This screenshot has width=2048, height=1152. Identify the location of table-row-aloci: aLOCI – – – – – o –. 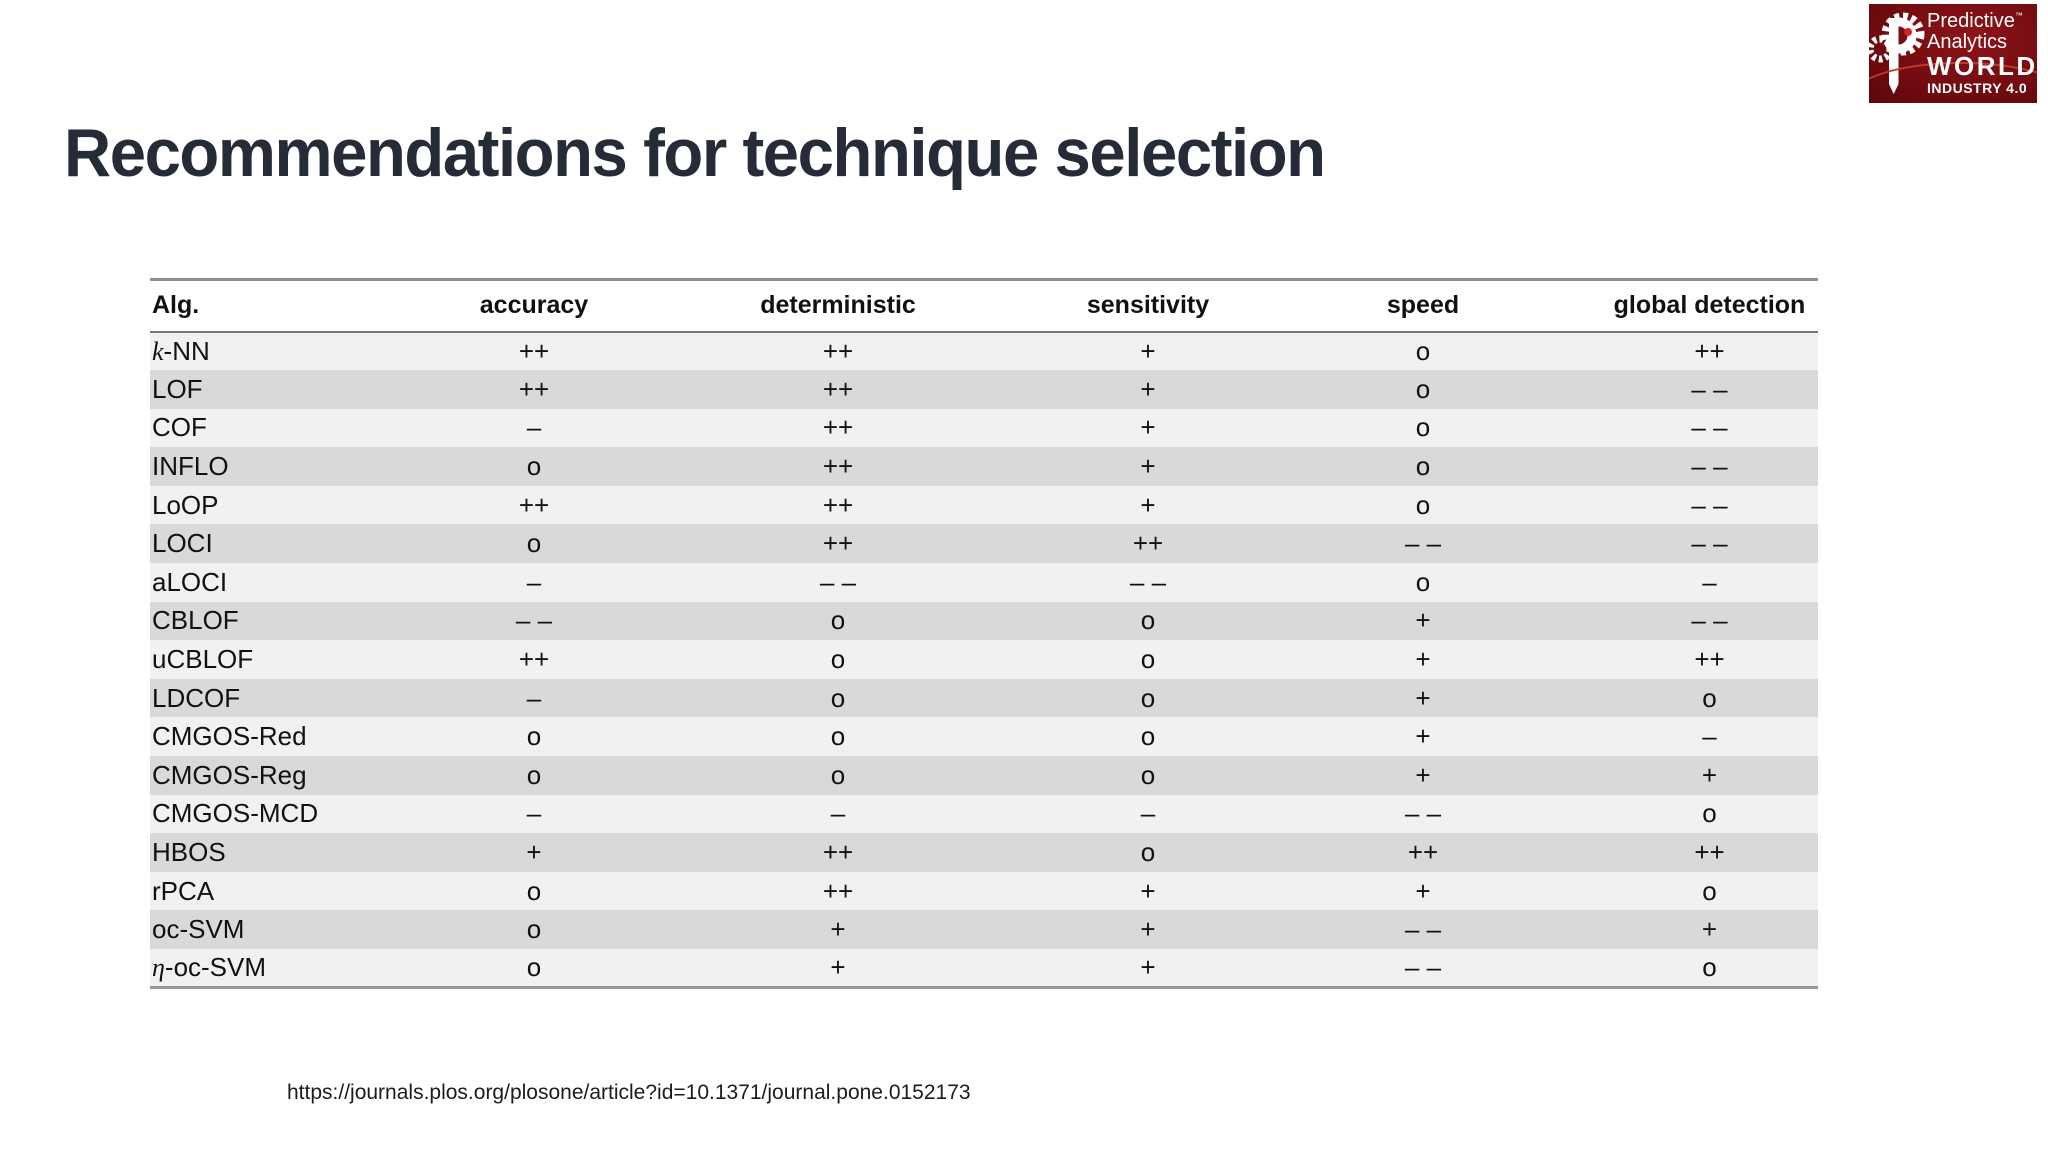
(984, 582).